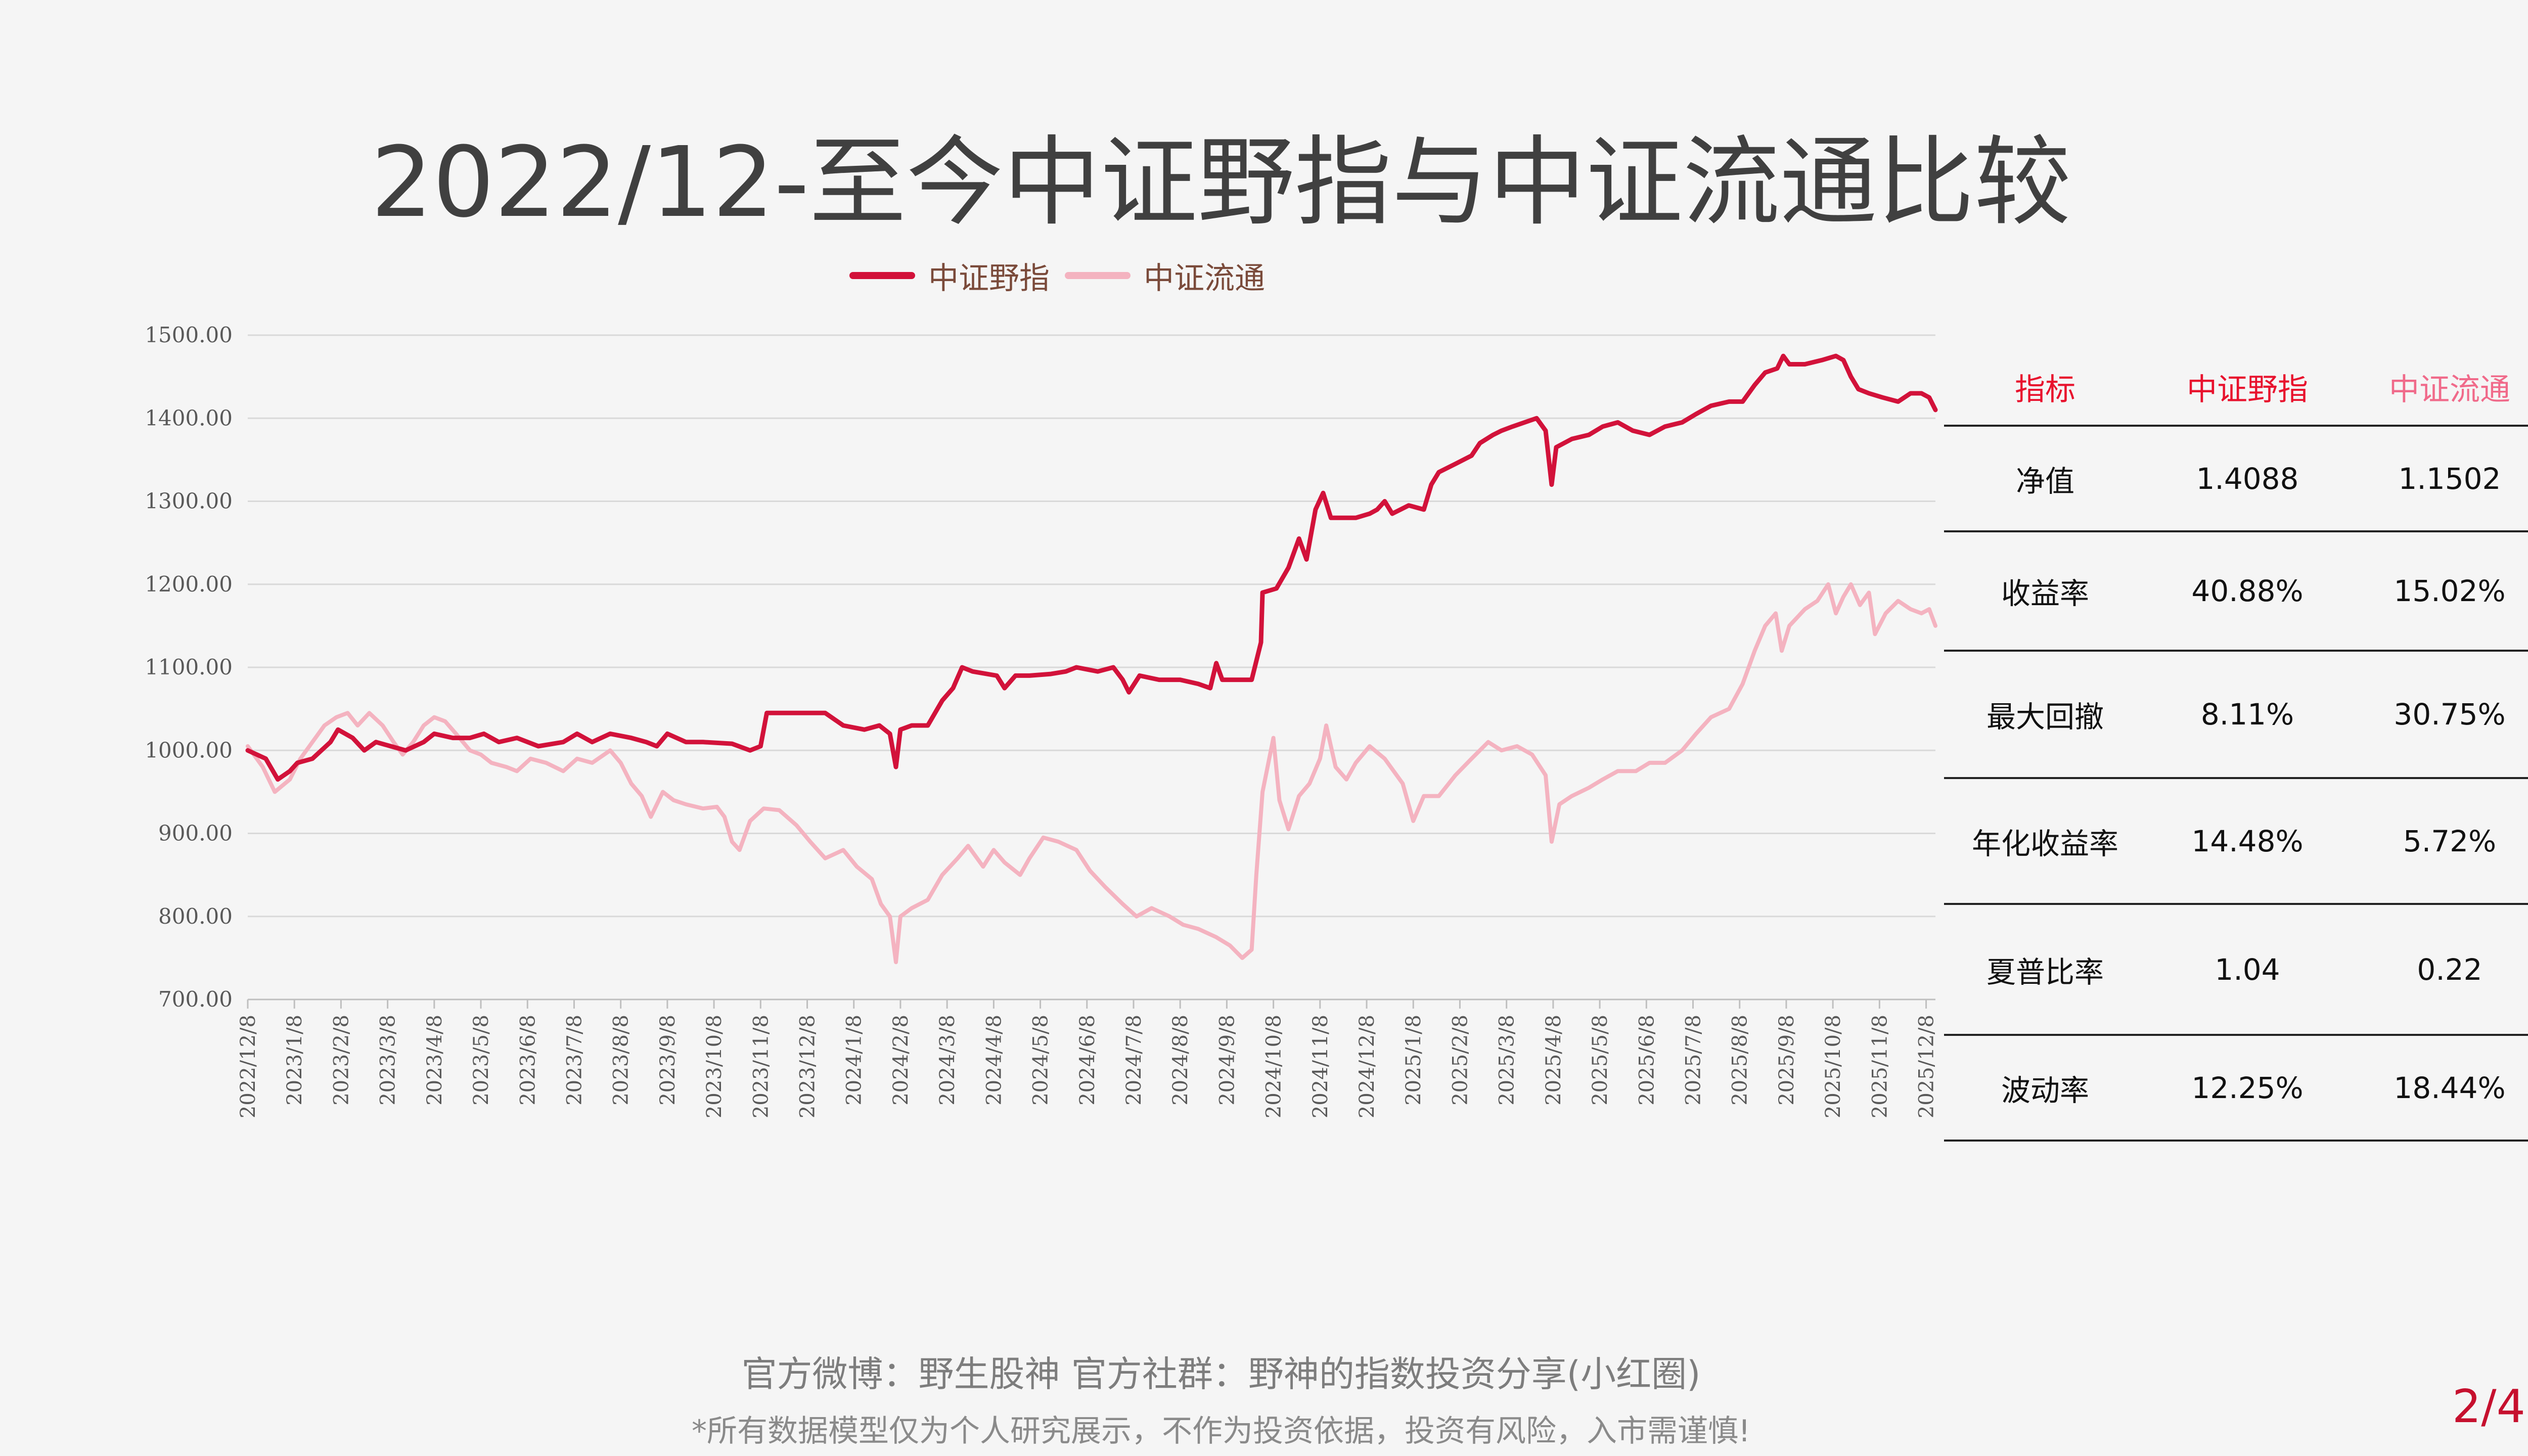 This screenshot has width=2528, height=1456. I want to click on x-tick-label: 2024/12/8, so click(1368, 1066).